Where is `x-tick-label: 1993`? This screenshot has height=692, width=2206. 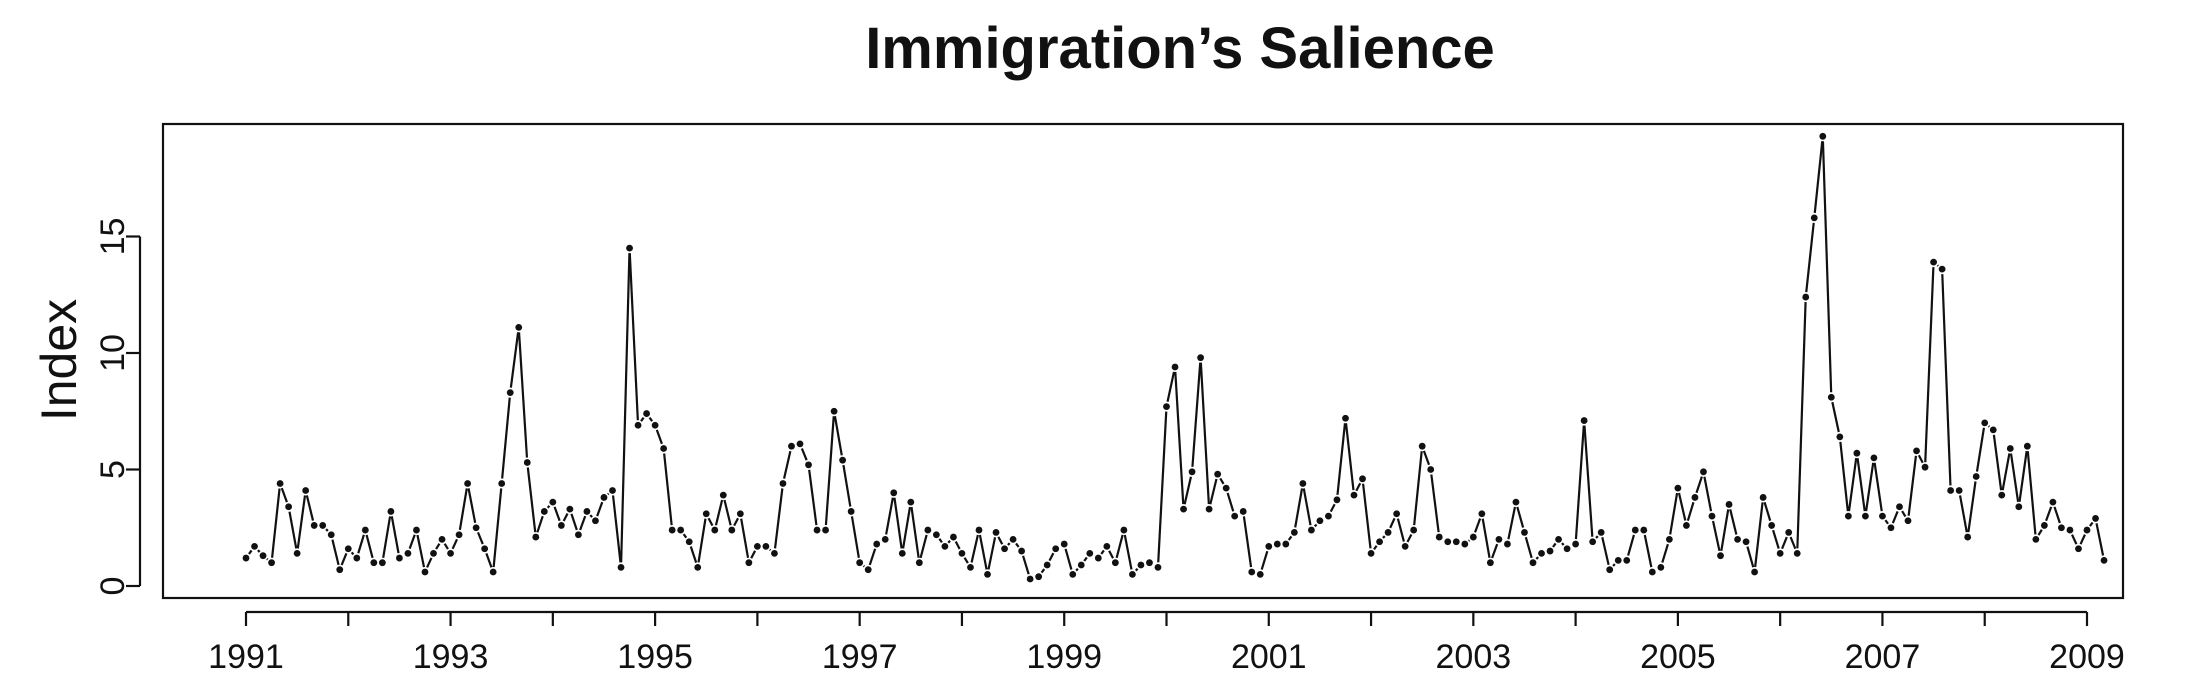 x-tick-label: 1993 is located at coordinates (451, 657).